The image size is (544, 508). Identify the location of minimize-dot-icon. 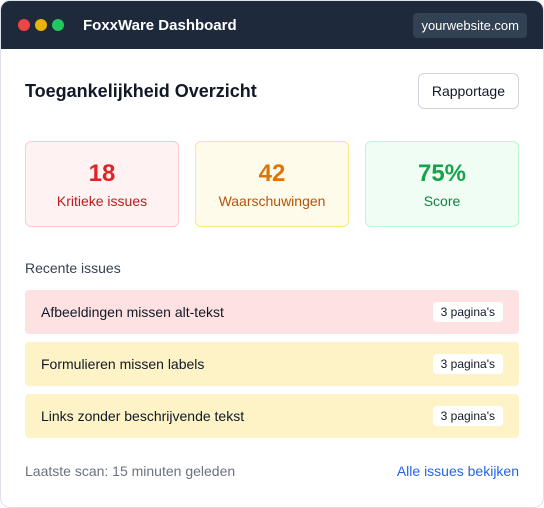
(41, 25).